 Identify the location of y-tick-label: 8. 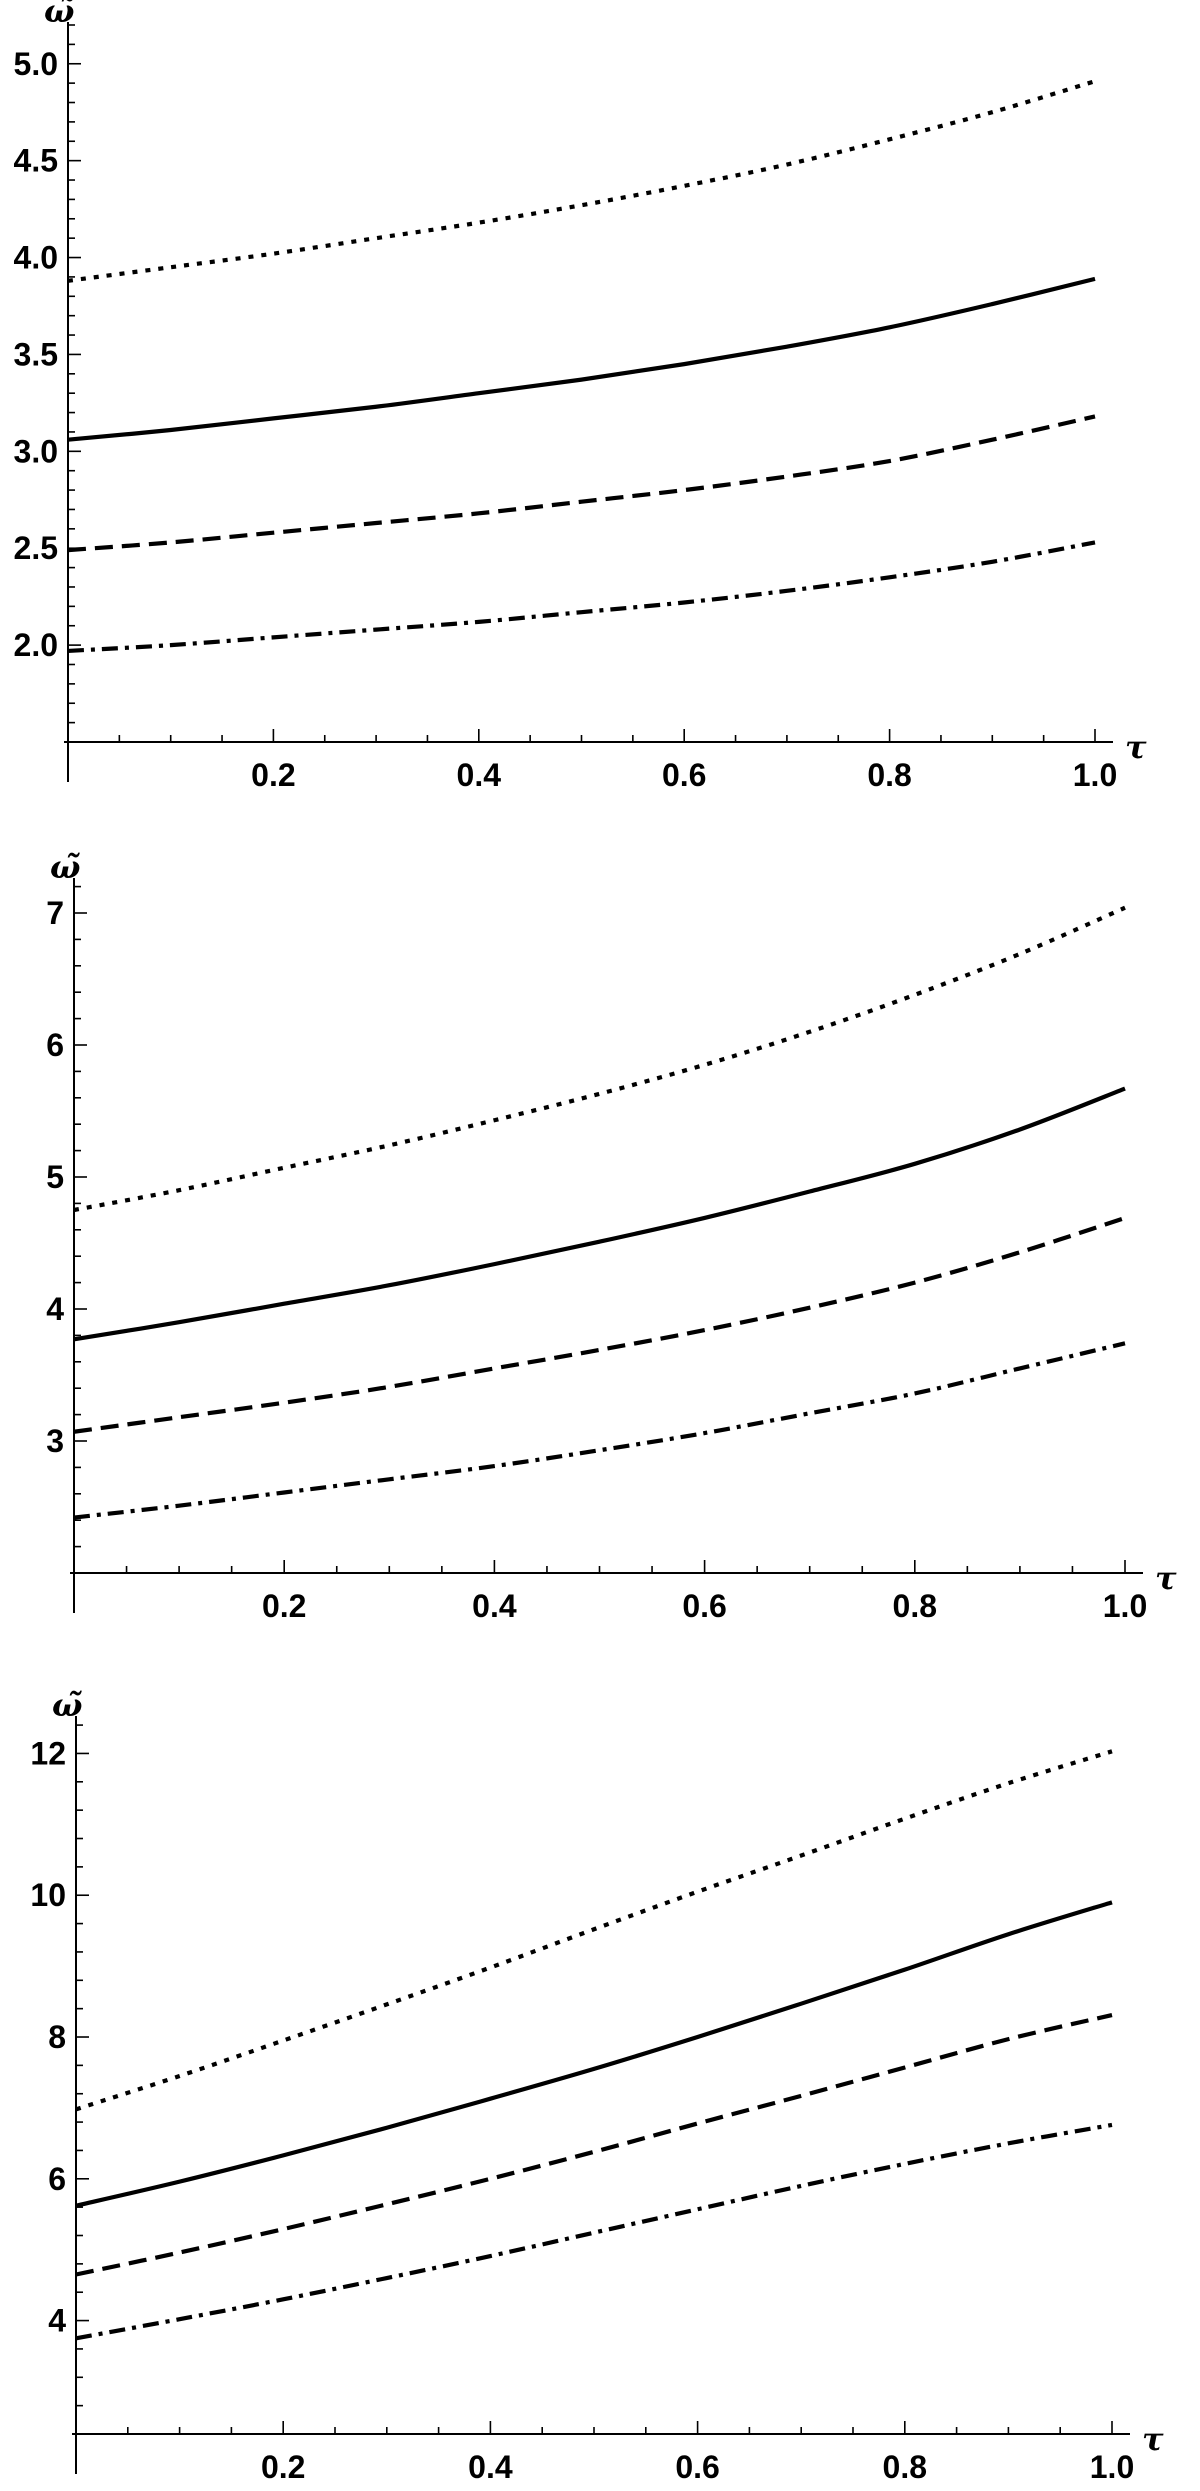
(57, 2037).